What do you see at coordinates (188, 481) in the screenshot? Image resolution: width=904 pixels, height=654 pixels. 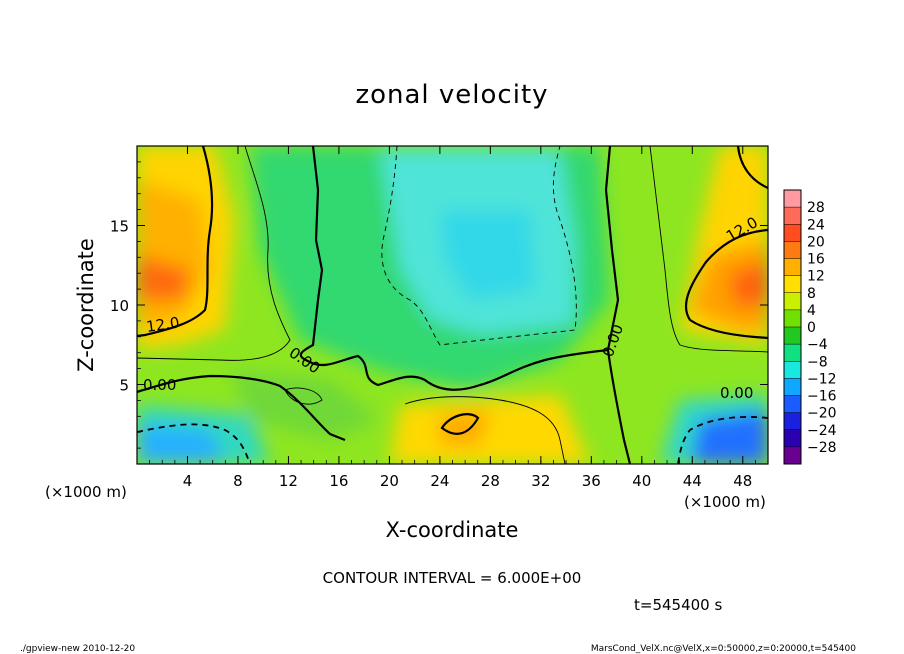 I see `x-tick-label: 4` at bounding box center [188, 481].